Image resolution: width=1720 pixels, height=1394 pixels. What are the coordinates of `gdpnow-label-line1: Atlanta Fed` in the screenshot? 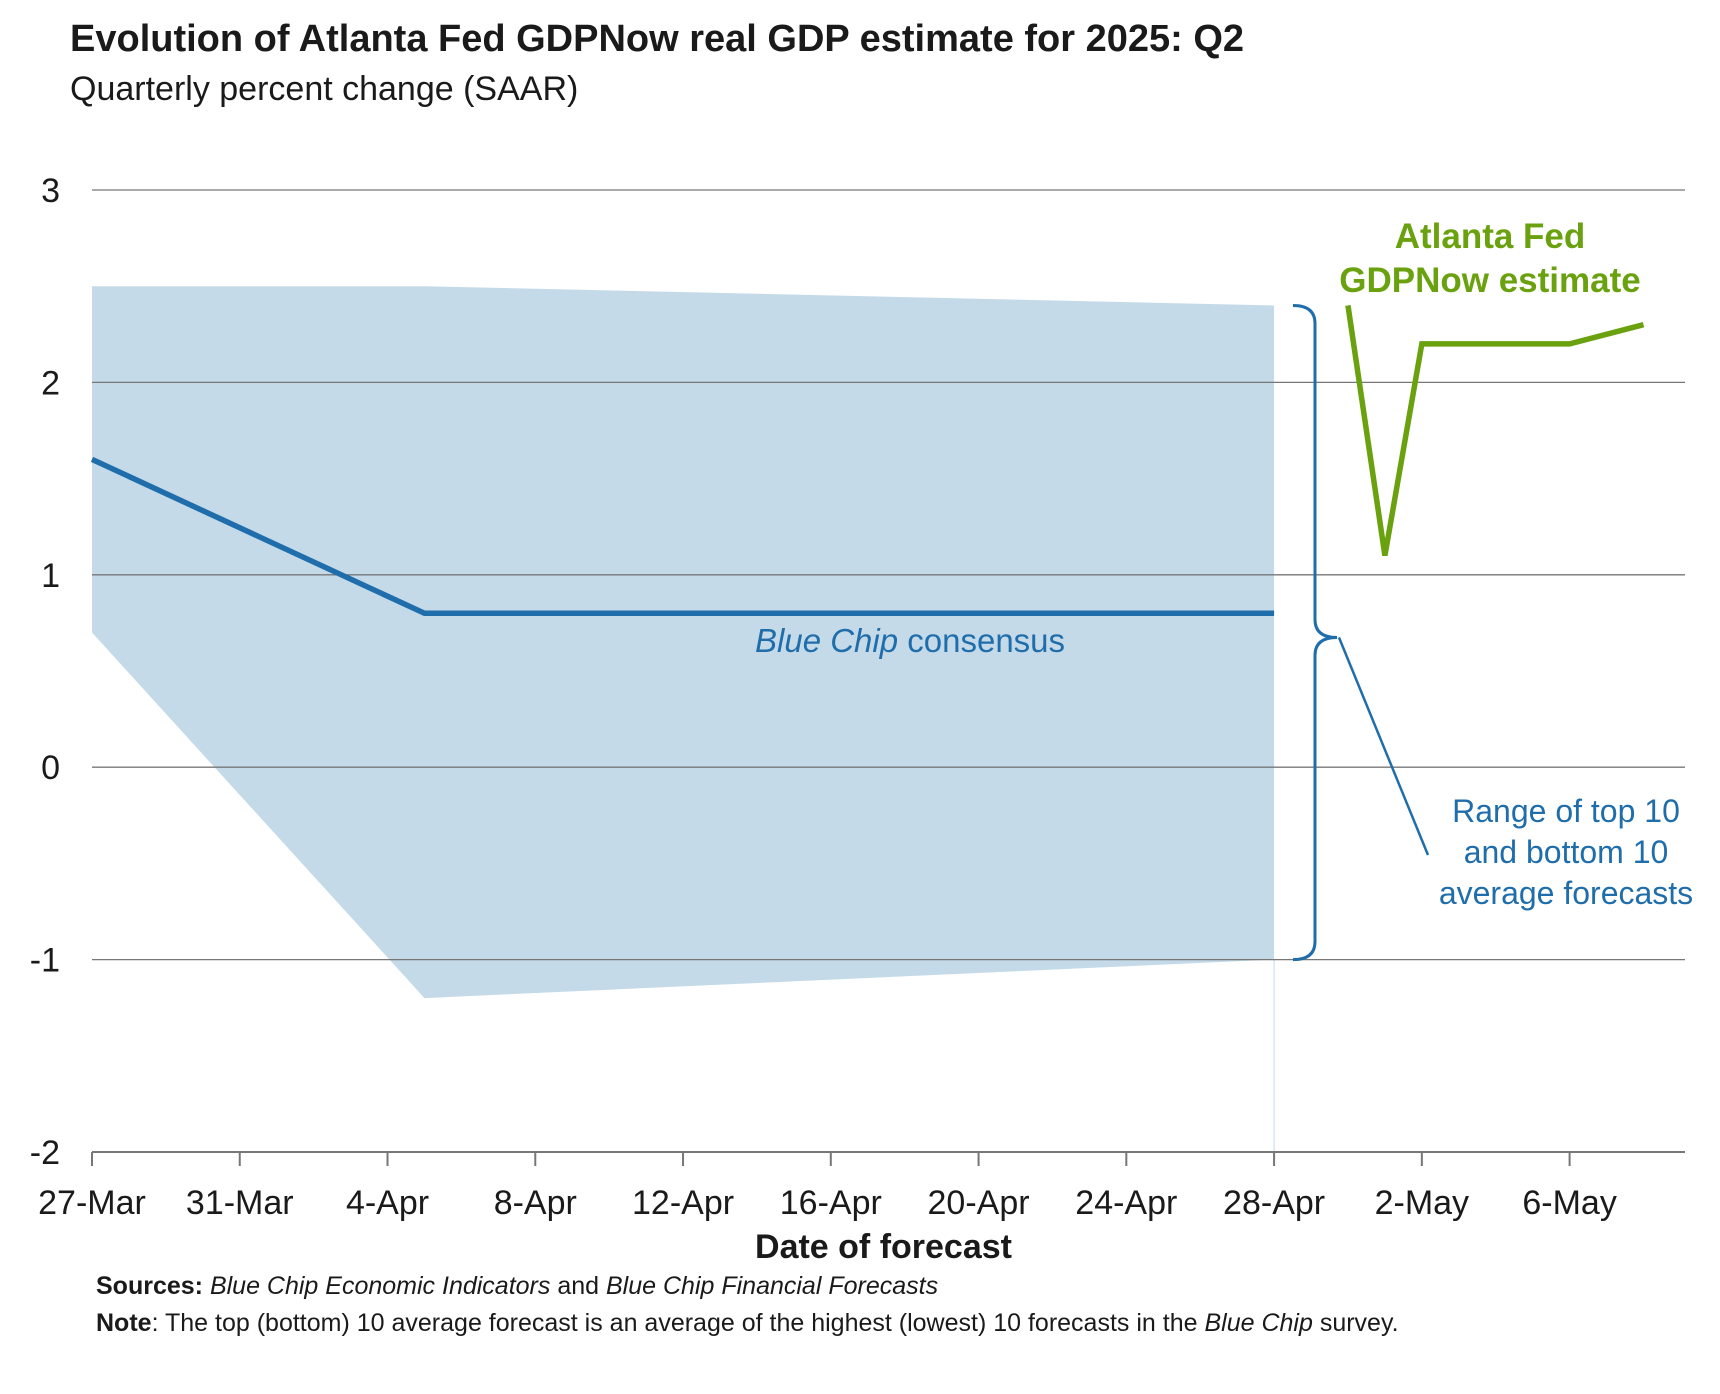 It's located at (1490, 236).